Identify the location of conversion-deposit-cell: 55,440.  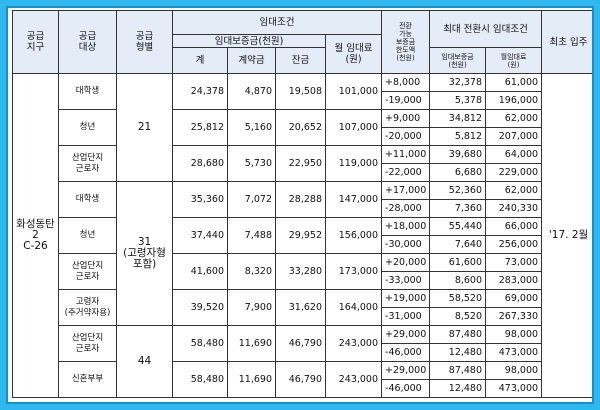
(458, 226).